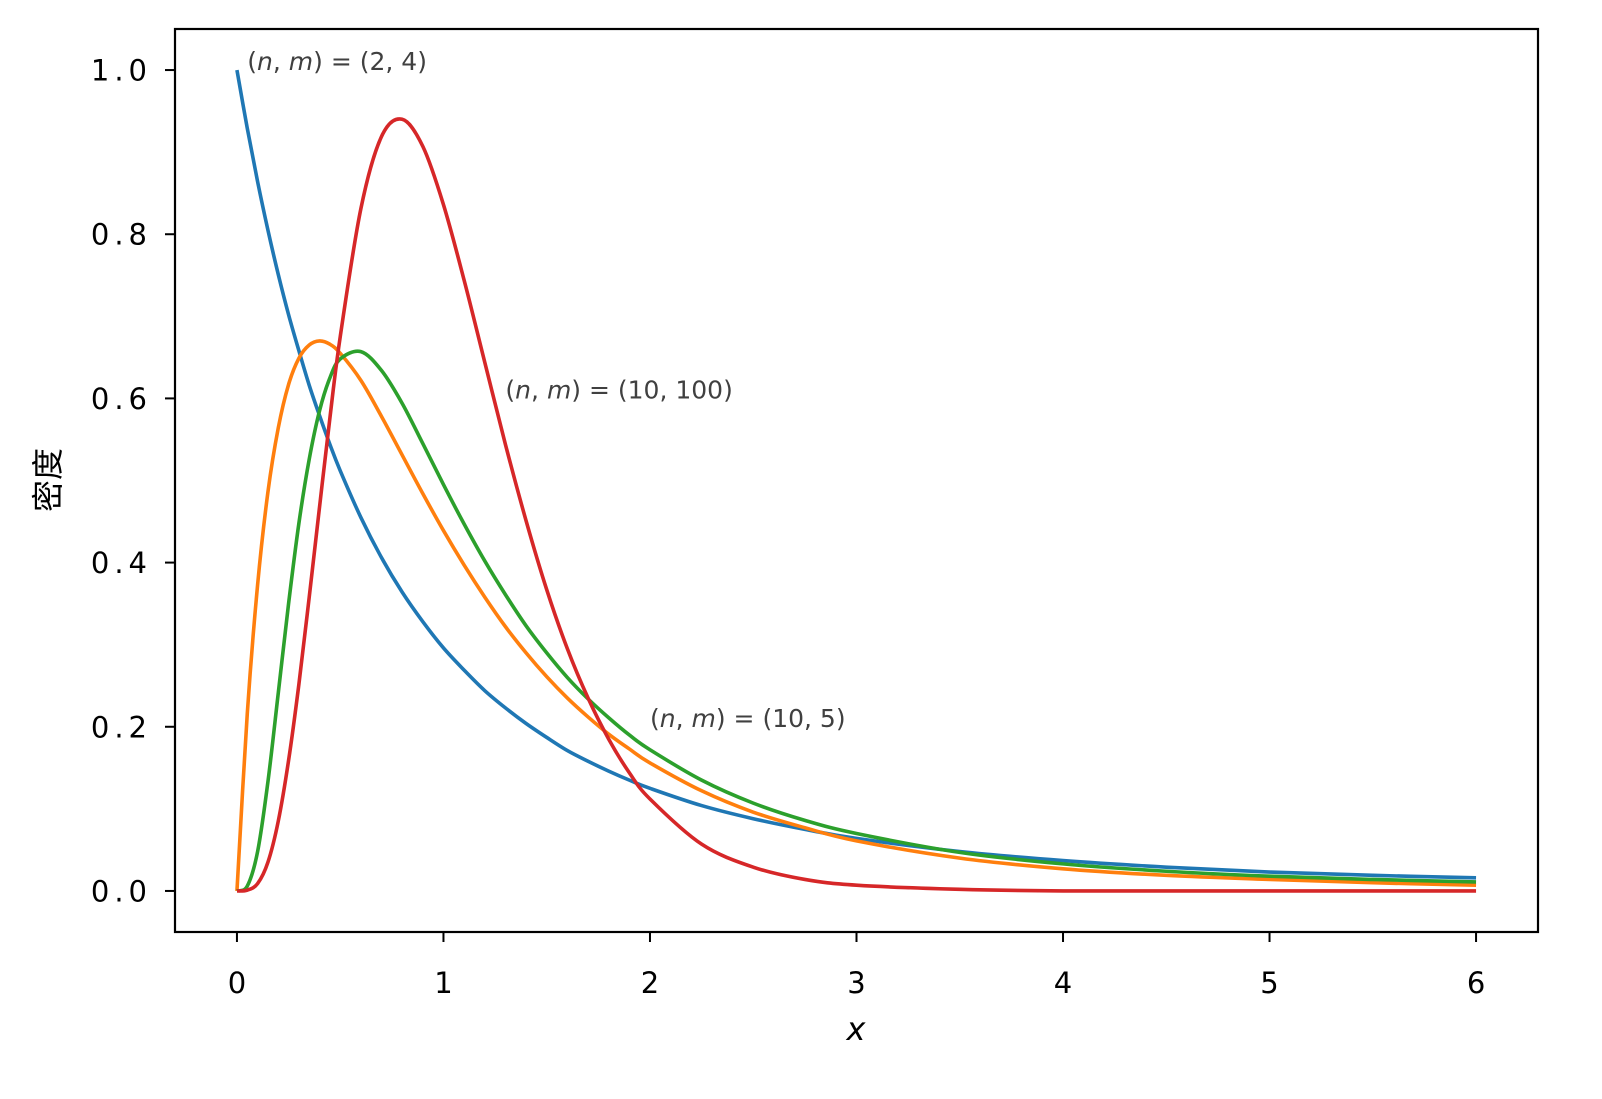 This screenshot has width=1602, height=1099. What do you see at coordinates (856, 1029) in the screenshot?
I see `x-axis-label: x` at bounding box center [856, 1029].